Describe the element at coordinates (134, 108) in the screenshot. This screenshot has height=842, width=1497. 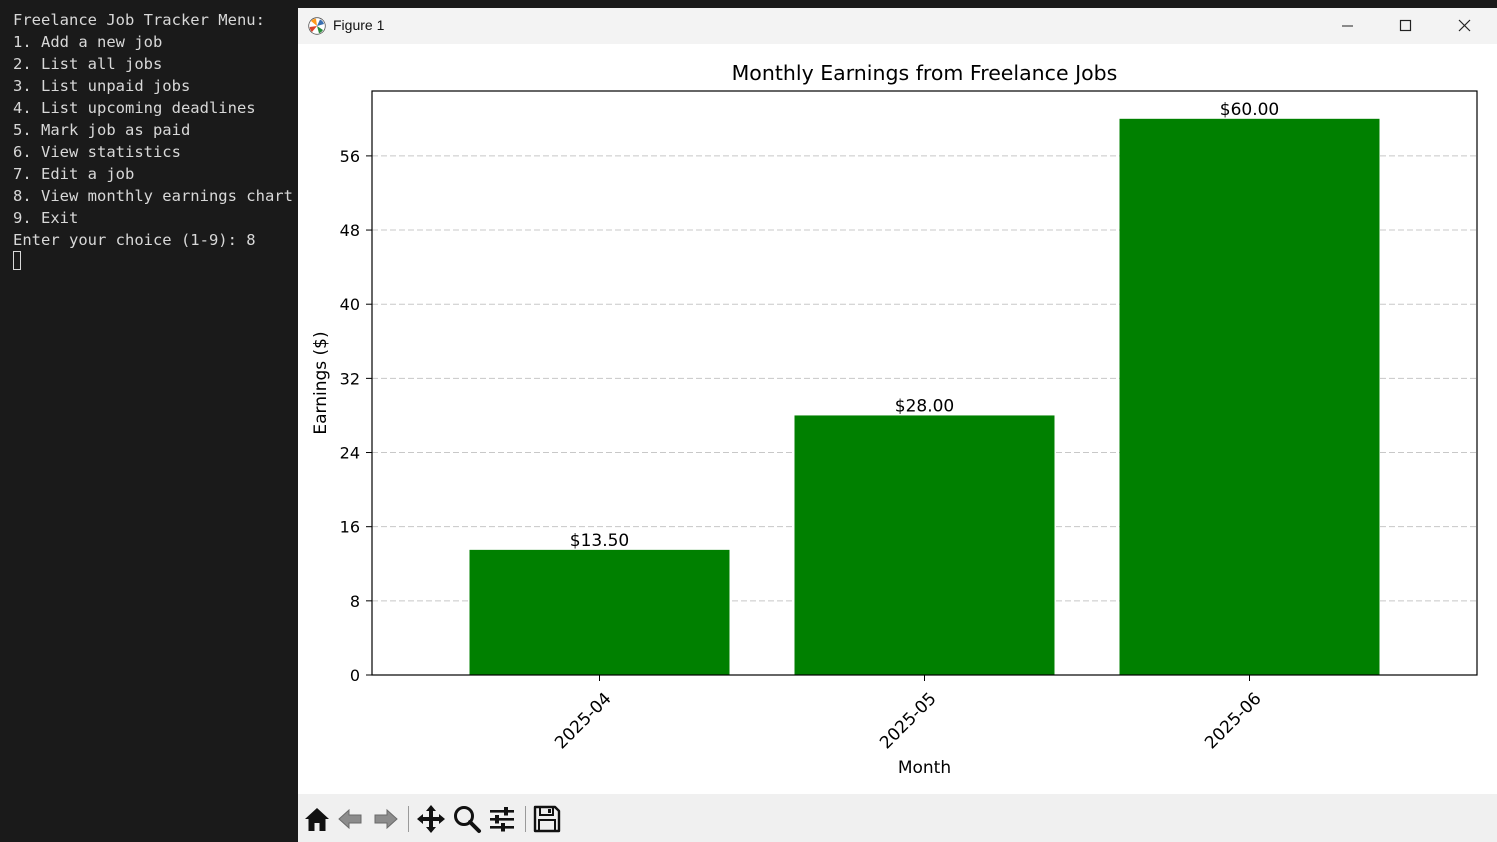
I see `terminal-line: 4. List upcoming deadlines` at that location.